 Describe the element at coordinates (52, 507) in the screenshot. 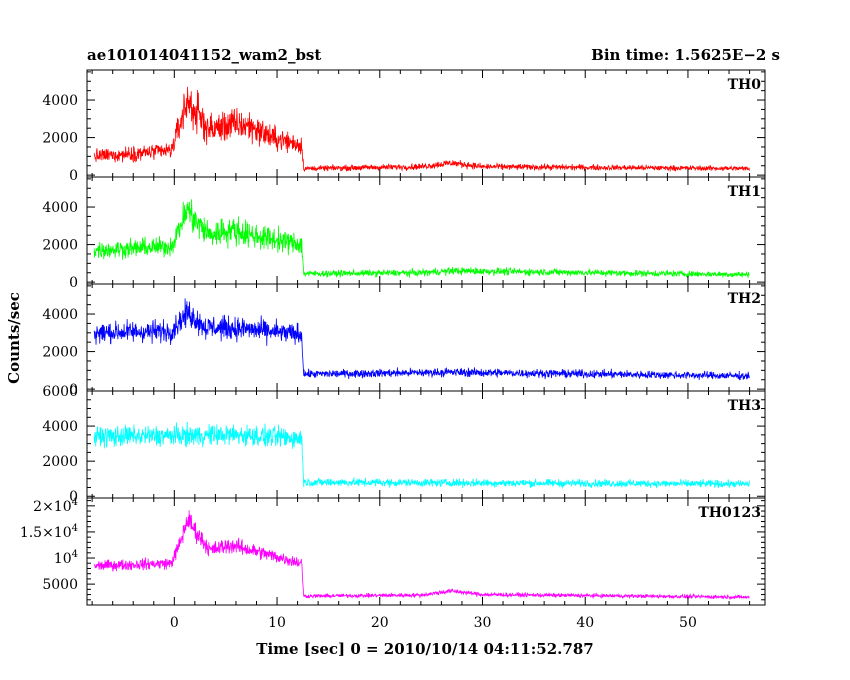

I see `y-tick-label-base: 2×10` at that location.